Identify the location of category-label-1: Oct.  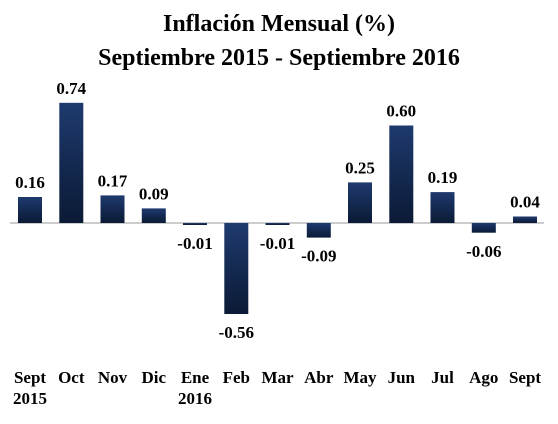
(71, 377).